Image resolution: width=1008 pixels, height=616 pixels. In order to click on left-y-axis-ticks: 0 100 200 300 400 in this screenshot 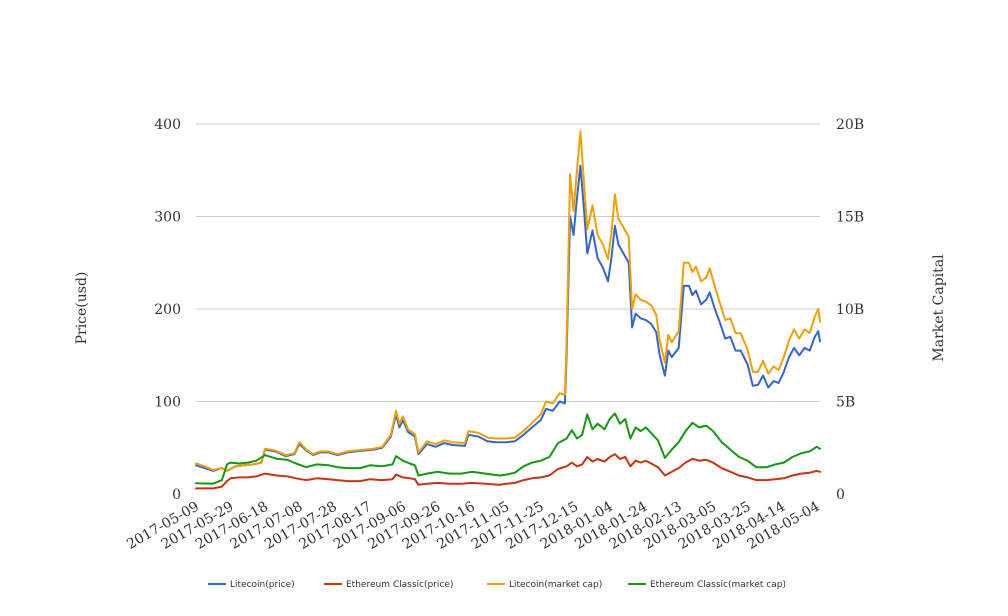, I will do `click(167, 310)`.